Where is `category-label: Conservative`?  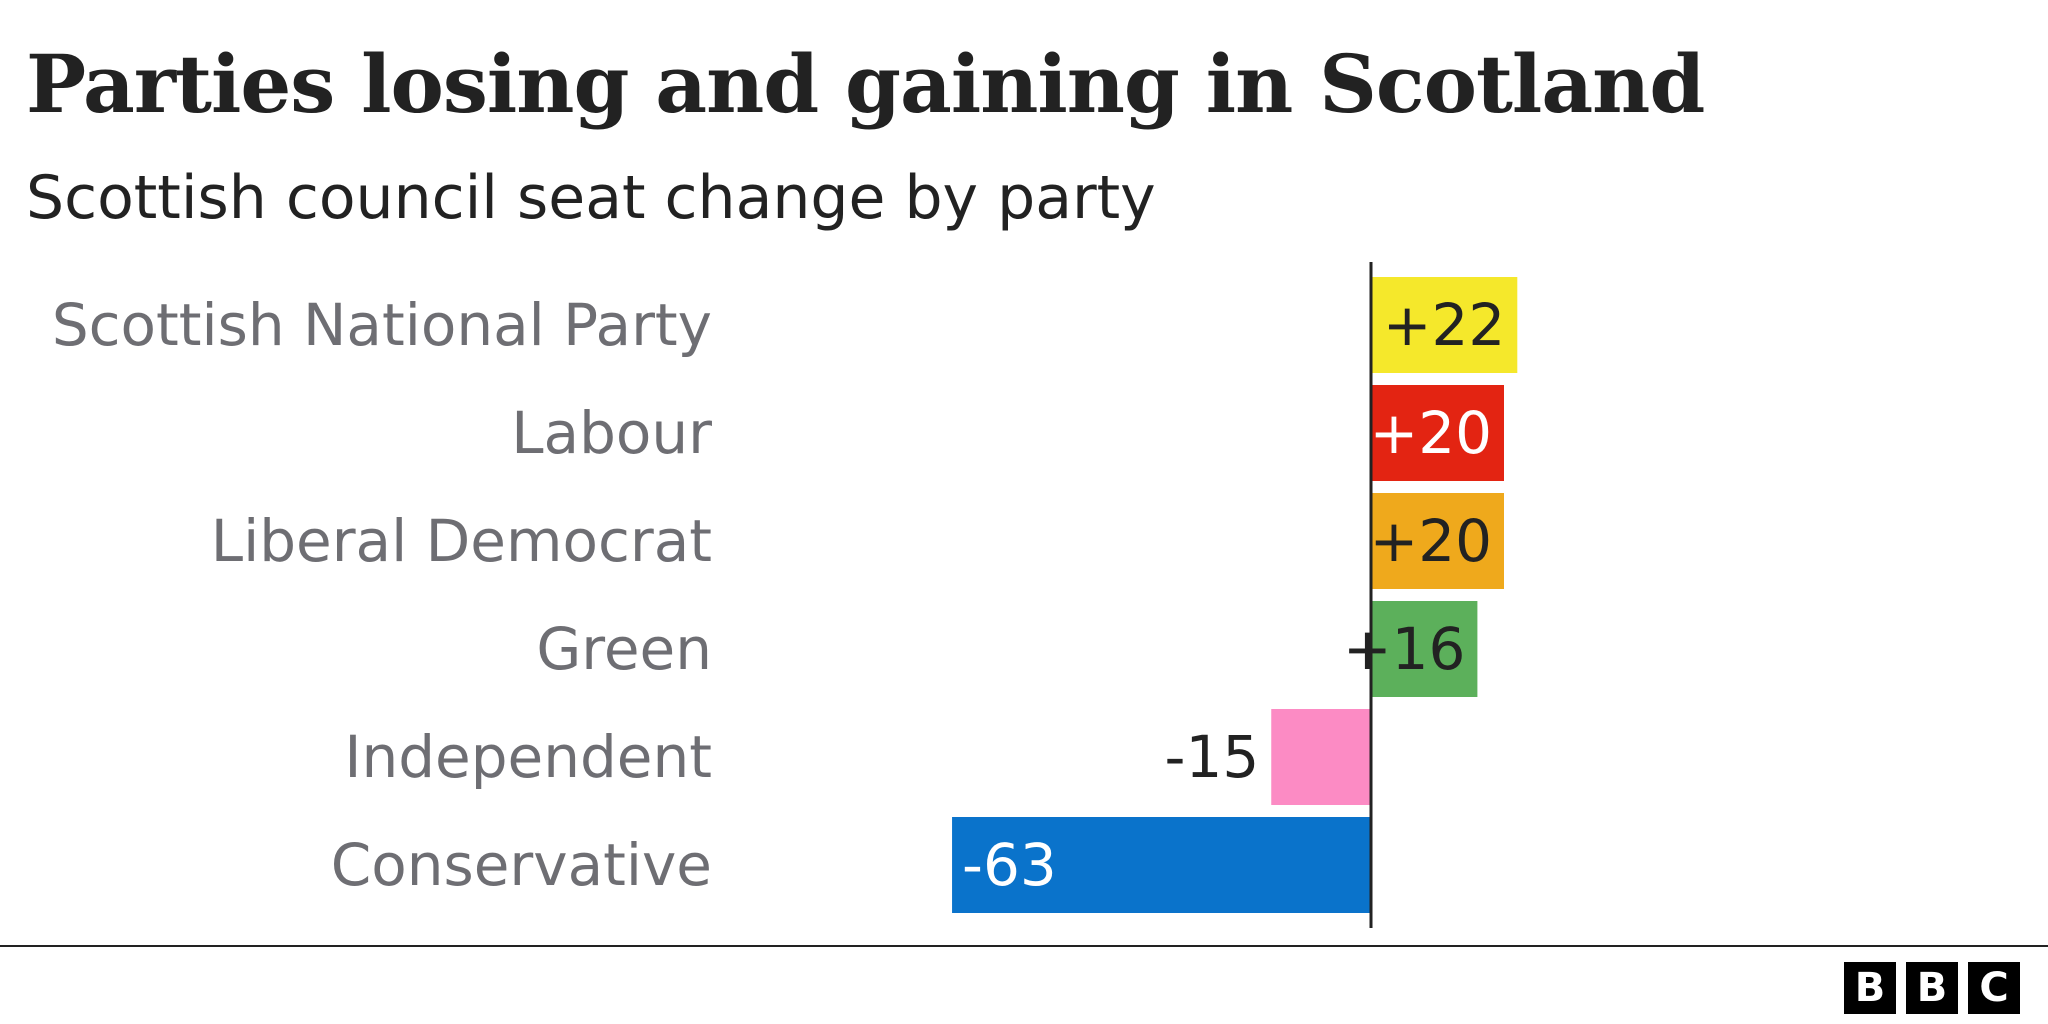 category-label: Conservative is located at coordinates (521, 865).